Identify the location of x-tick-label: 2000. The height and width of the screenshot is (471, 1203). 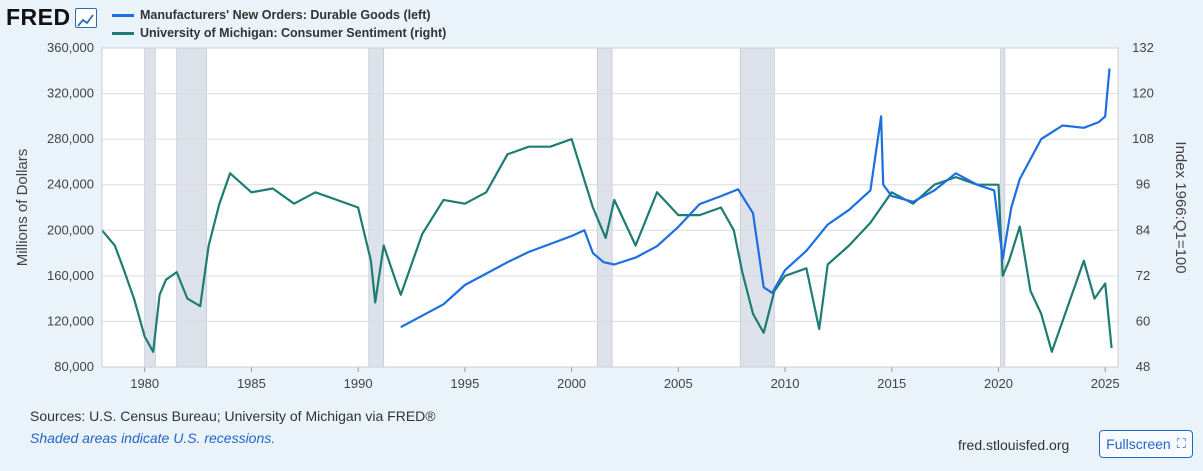
(571, 383).